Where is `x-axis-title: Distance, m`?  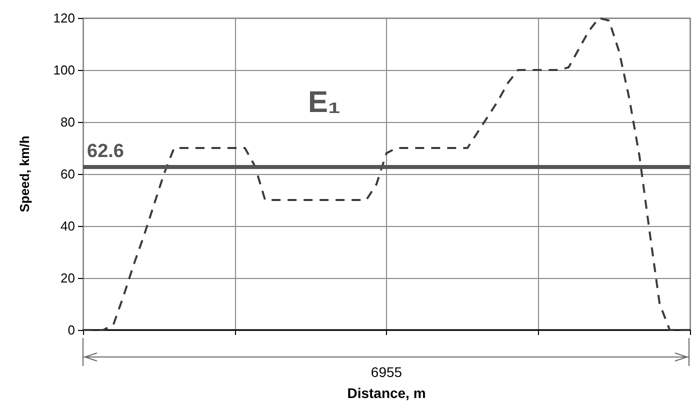 x-axis-title: Distance, m is located at coordinates (386, 393).